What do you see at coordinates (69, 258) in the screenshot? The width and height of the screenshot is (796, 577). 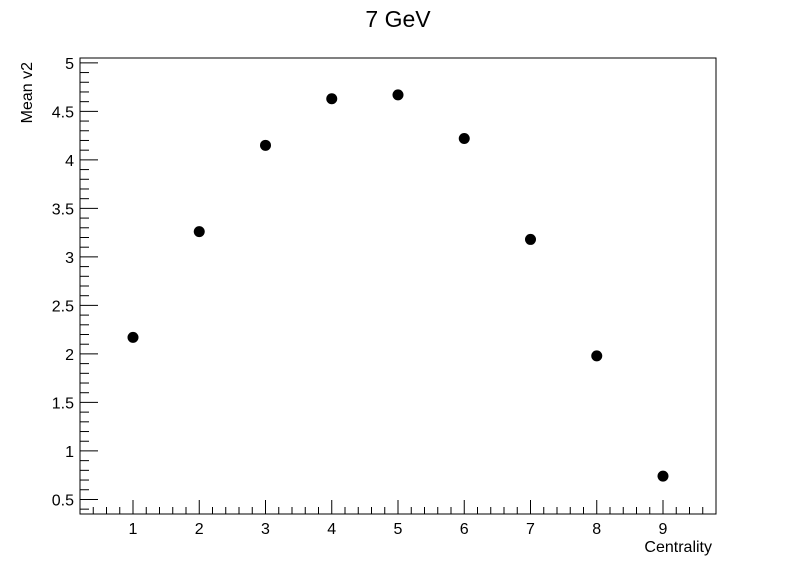 I see `y-tick-label: 3` at bounding box center [69, 258].